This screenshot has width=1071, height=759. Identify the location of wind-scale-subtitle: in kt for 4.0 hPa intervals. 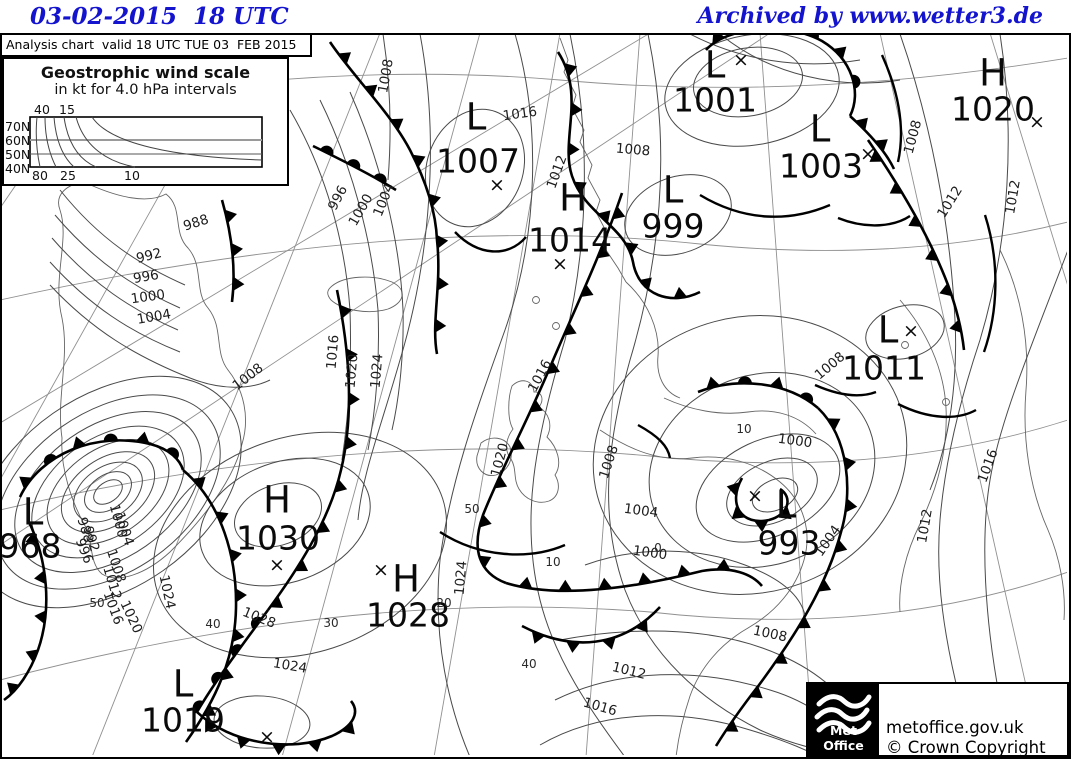
(145, 90).